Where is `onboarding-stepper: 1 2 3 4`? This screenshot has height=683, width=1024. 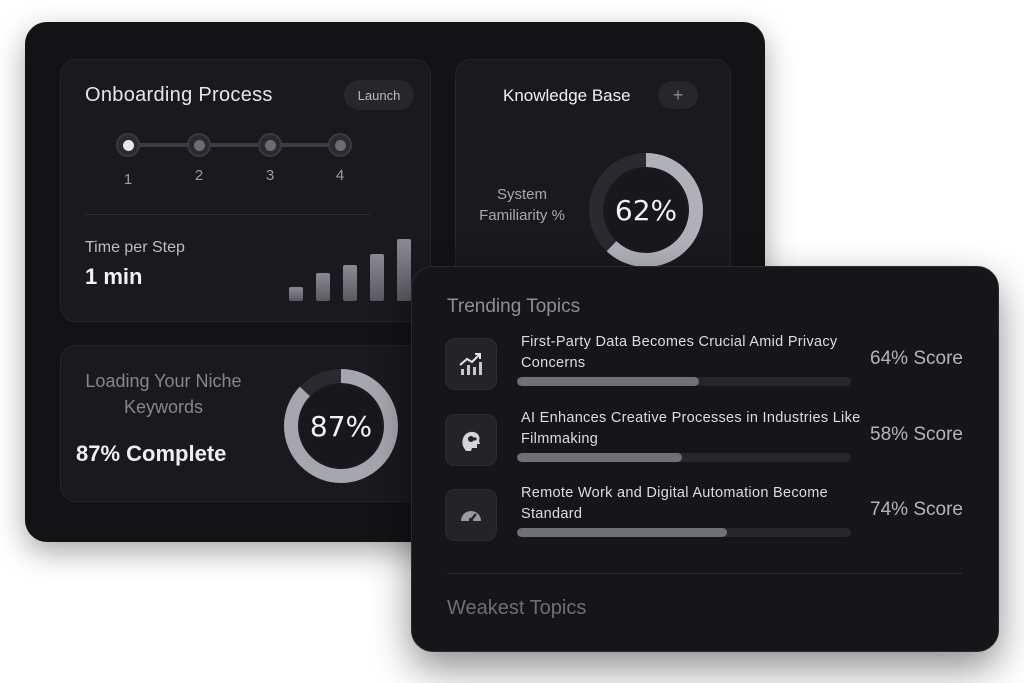 onboarding-stepper: 1 2 3 4 is located at coordinates (236, 162).